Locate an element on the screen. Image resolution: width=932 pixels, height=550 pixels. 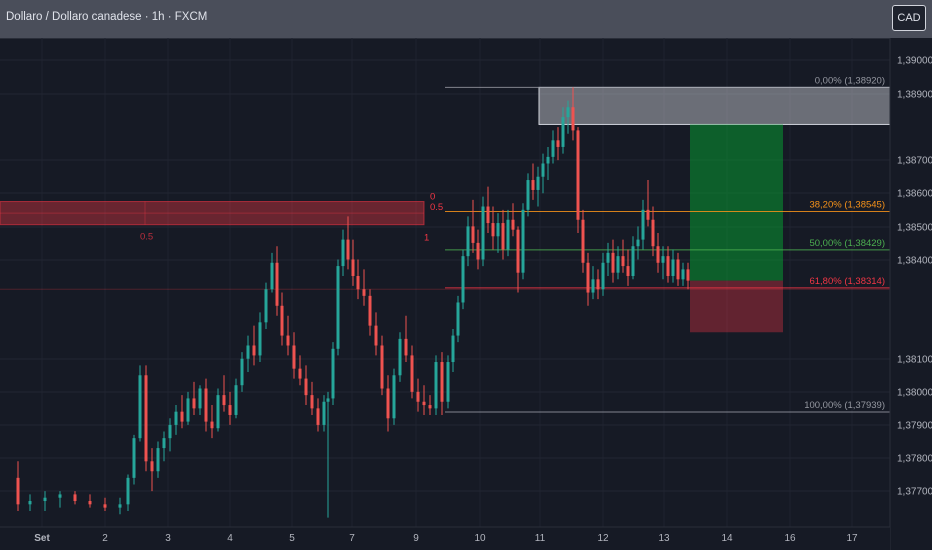
fib-level-label: 50,00% (1,38429) is located at coordinates (847, 243).